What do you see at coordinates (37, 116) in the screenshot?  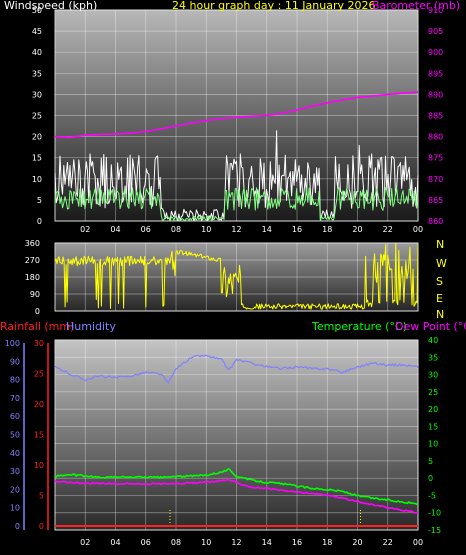 I see `wind-y-tick-label: 25` at bounding box center [37, 116].